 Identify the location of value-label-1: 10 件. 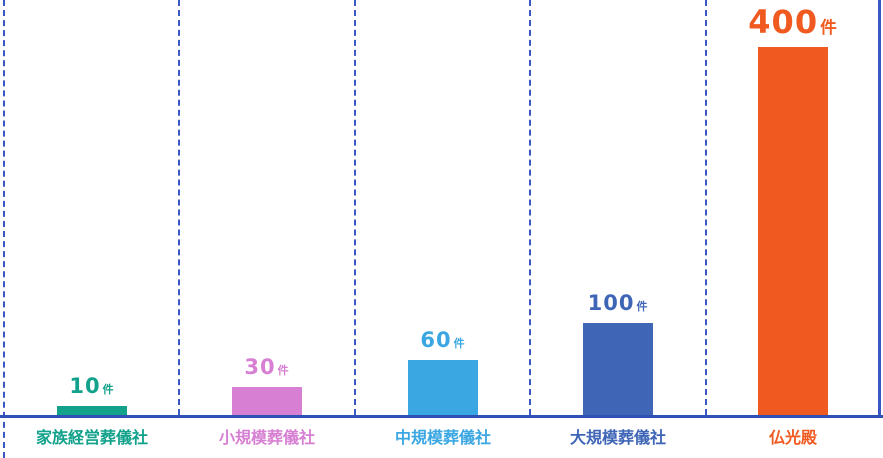
(92, 386).